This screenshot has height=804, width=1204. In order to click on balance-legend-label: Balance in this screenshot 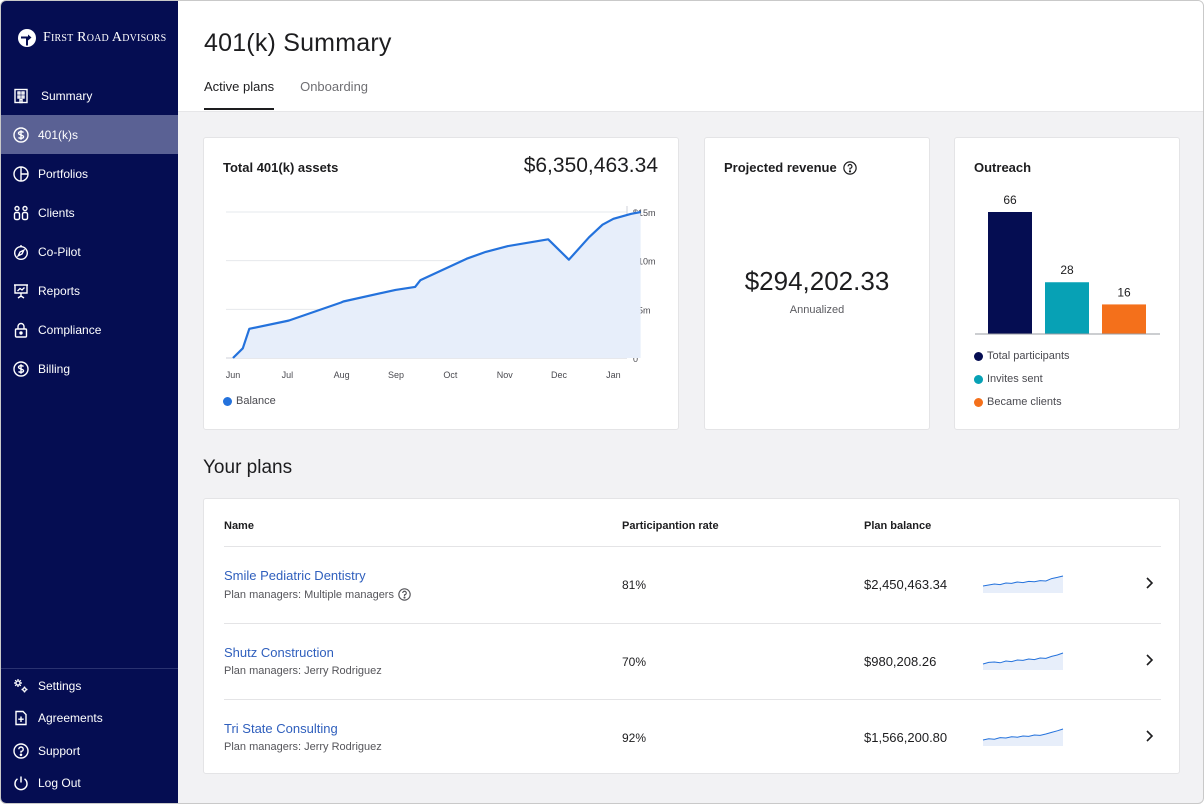, I will do `click(256, 401)`.